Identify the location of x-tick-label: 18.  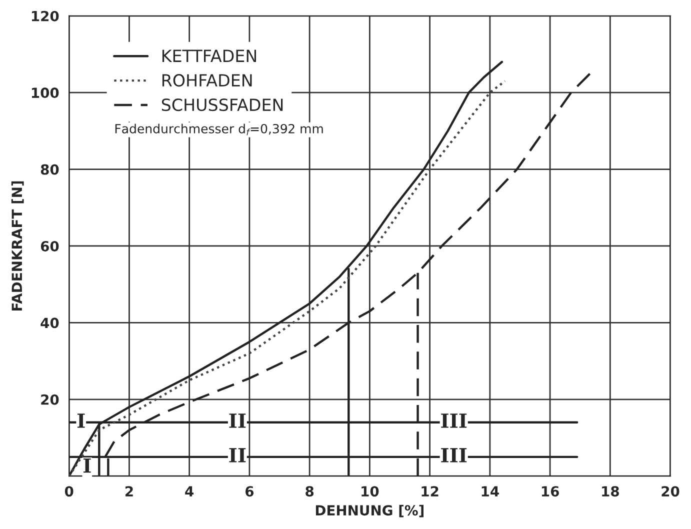
(610, 491).